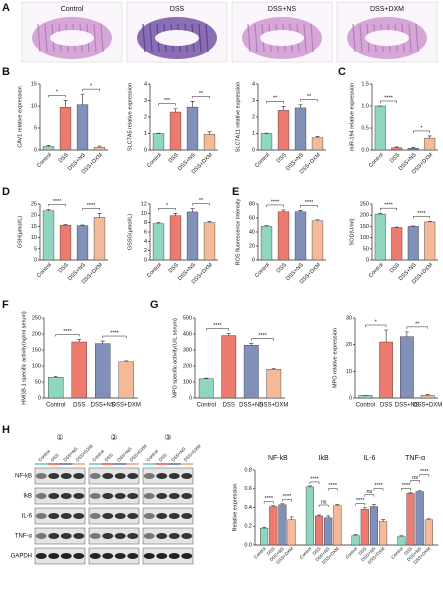 The height and width of the screenshot is (600, 443). Describe the element at coordinates (352, 231) in the screenshot. I see `y-axis-label: SOD(U/ml)` at that location.